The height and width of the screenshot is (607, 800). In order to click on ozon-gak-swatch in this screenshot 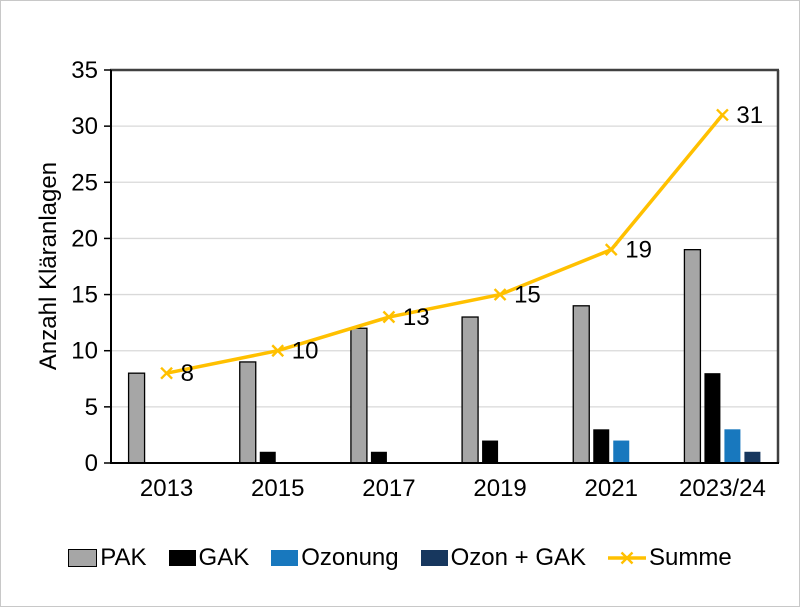, I will do `click(434, 558)`.